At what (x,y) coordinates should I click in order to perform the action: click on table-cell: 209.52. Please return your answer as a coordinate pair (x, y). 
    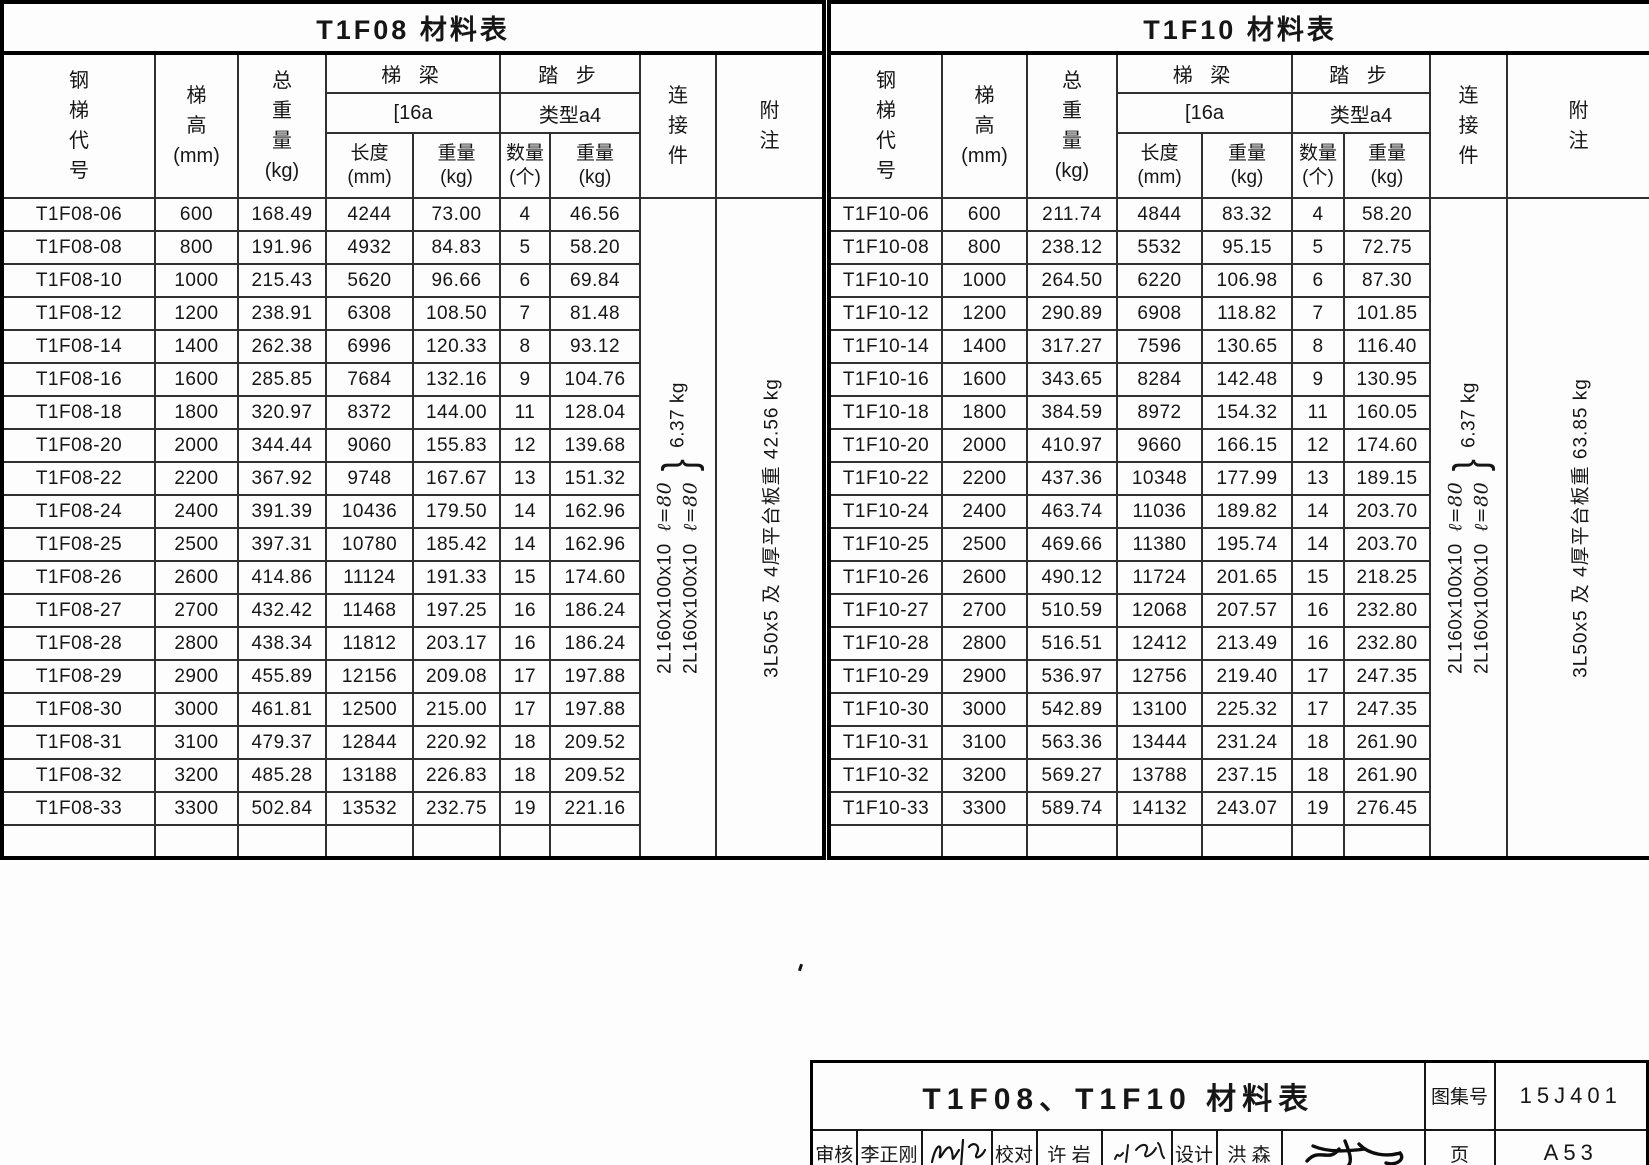
    Looking at the image, I should click on (595, 742).